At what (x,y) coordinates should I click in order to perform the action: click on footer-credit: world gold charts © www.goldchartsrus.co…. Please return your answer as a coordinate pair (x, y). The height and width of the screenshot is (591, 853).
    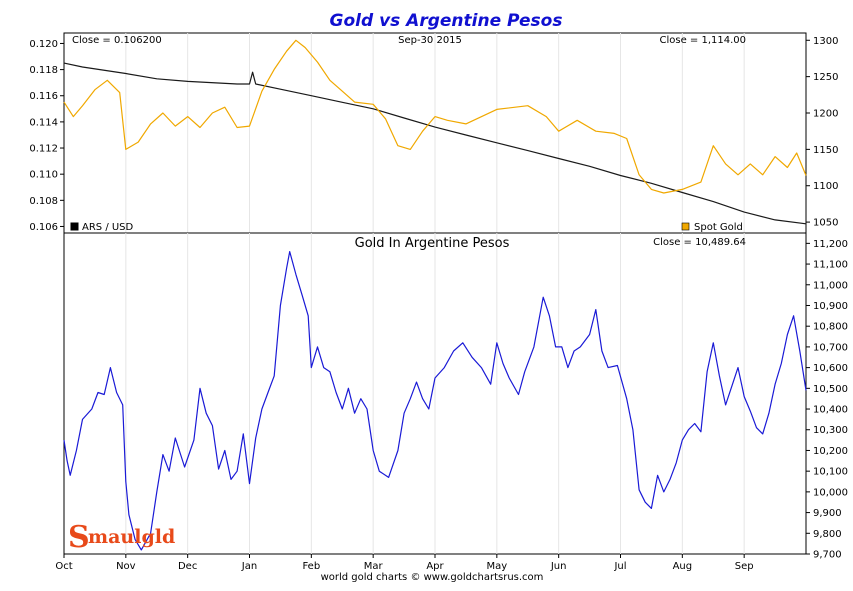
    Looking at the image, I should click on (432, 577).